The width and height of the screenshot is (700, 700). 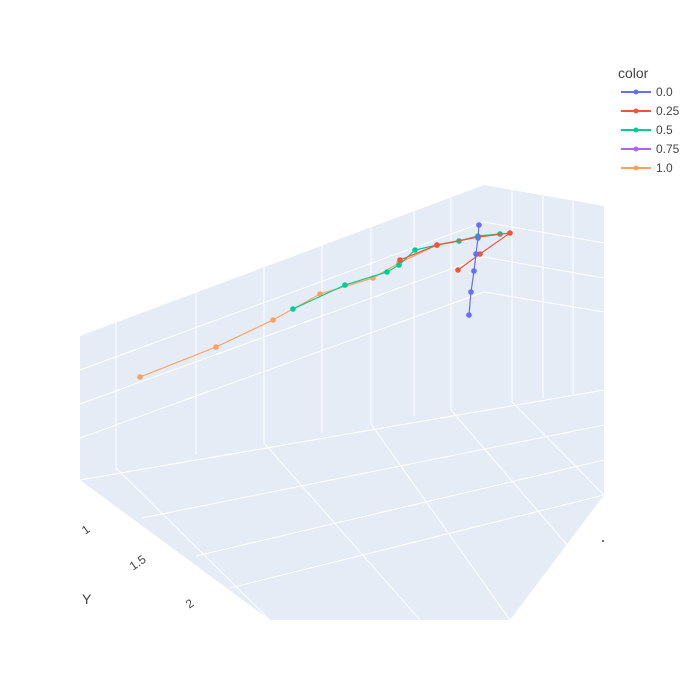 What do you see at coordinates (668, 111) in the screenshot?
I see `legend-label: 0.25` at bounding box center [668, 111].